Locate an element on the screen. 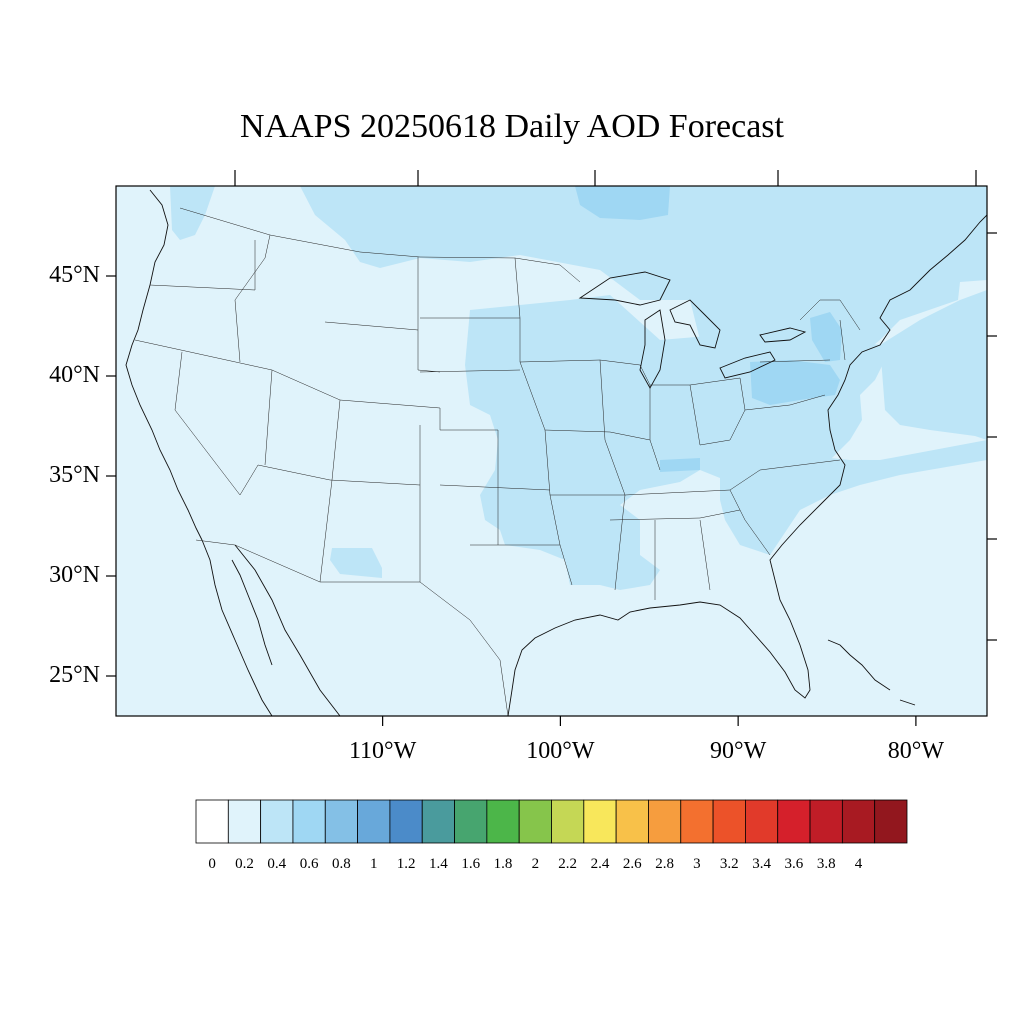  colorbar-label: 1.2 is located at coordinates (406, 864).